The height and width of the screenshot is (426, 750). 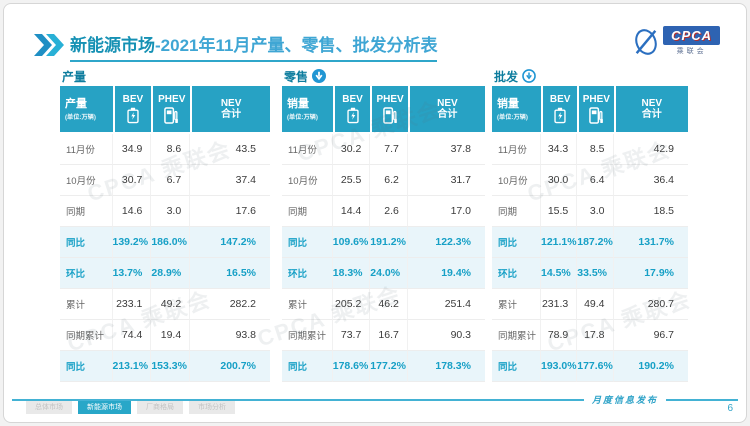 What do you see at coordinates (650, 273) in the screenshot?
I see `cell-value: 17.9%` at bounding box center [650, 273].